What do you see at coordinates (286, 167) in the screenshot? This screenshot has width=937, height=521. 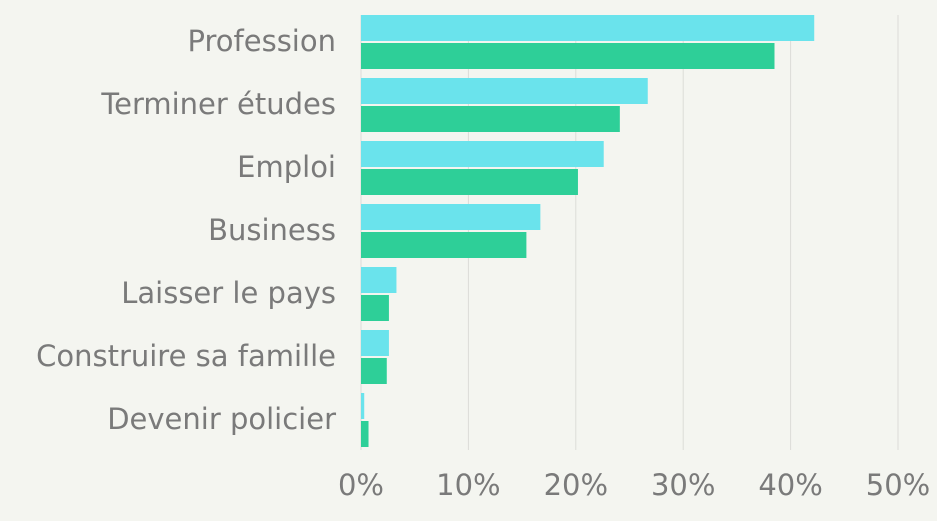 I see `y-tick-label: Emploi` at bounding box center [286, 167].